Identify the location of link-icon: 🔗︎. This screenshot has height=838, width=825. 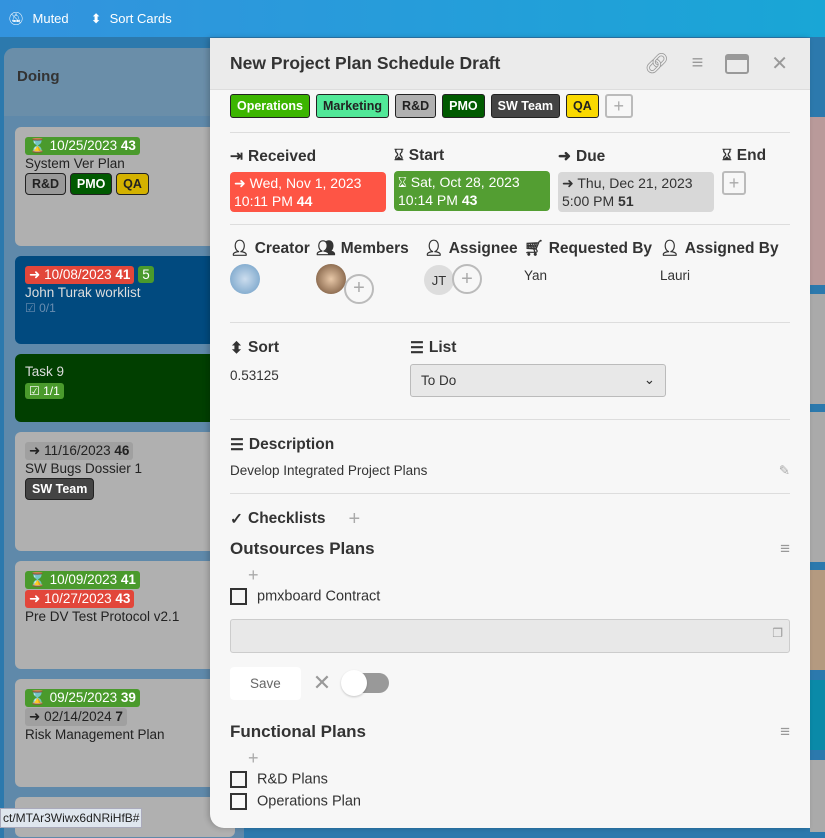
(657, 64).